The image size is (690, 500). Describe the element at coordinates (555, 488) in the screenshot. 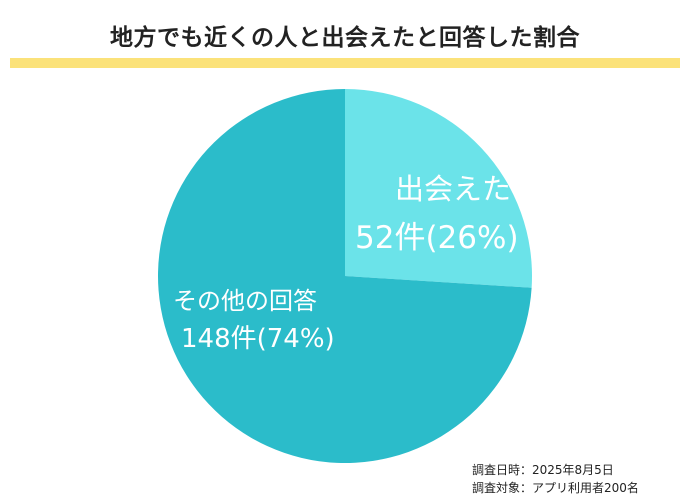

I see `survey-target-note: 調査対象：アプリ利用者200名` at that location.